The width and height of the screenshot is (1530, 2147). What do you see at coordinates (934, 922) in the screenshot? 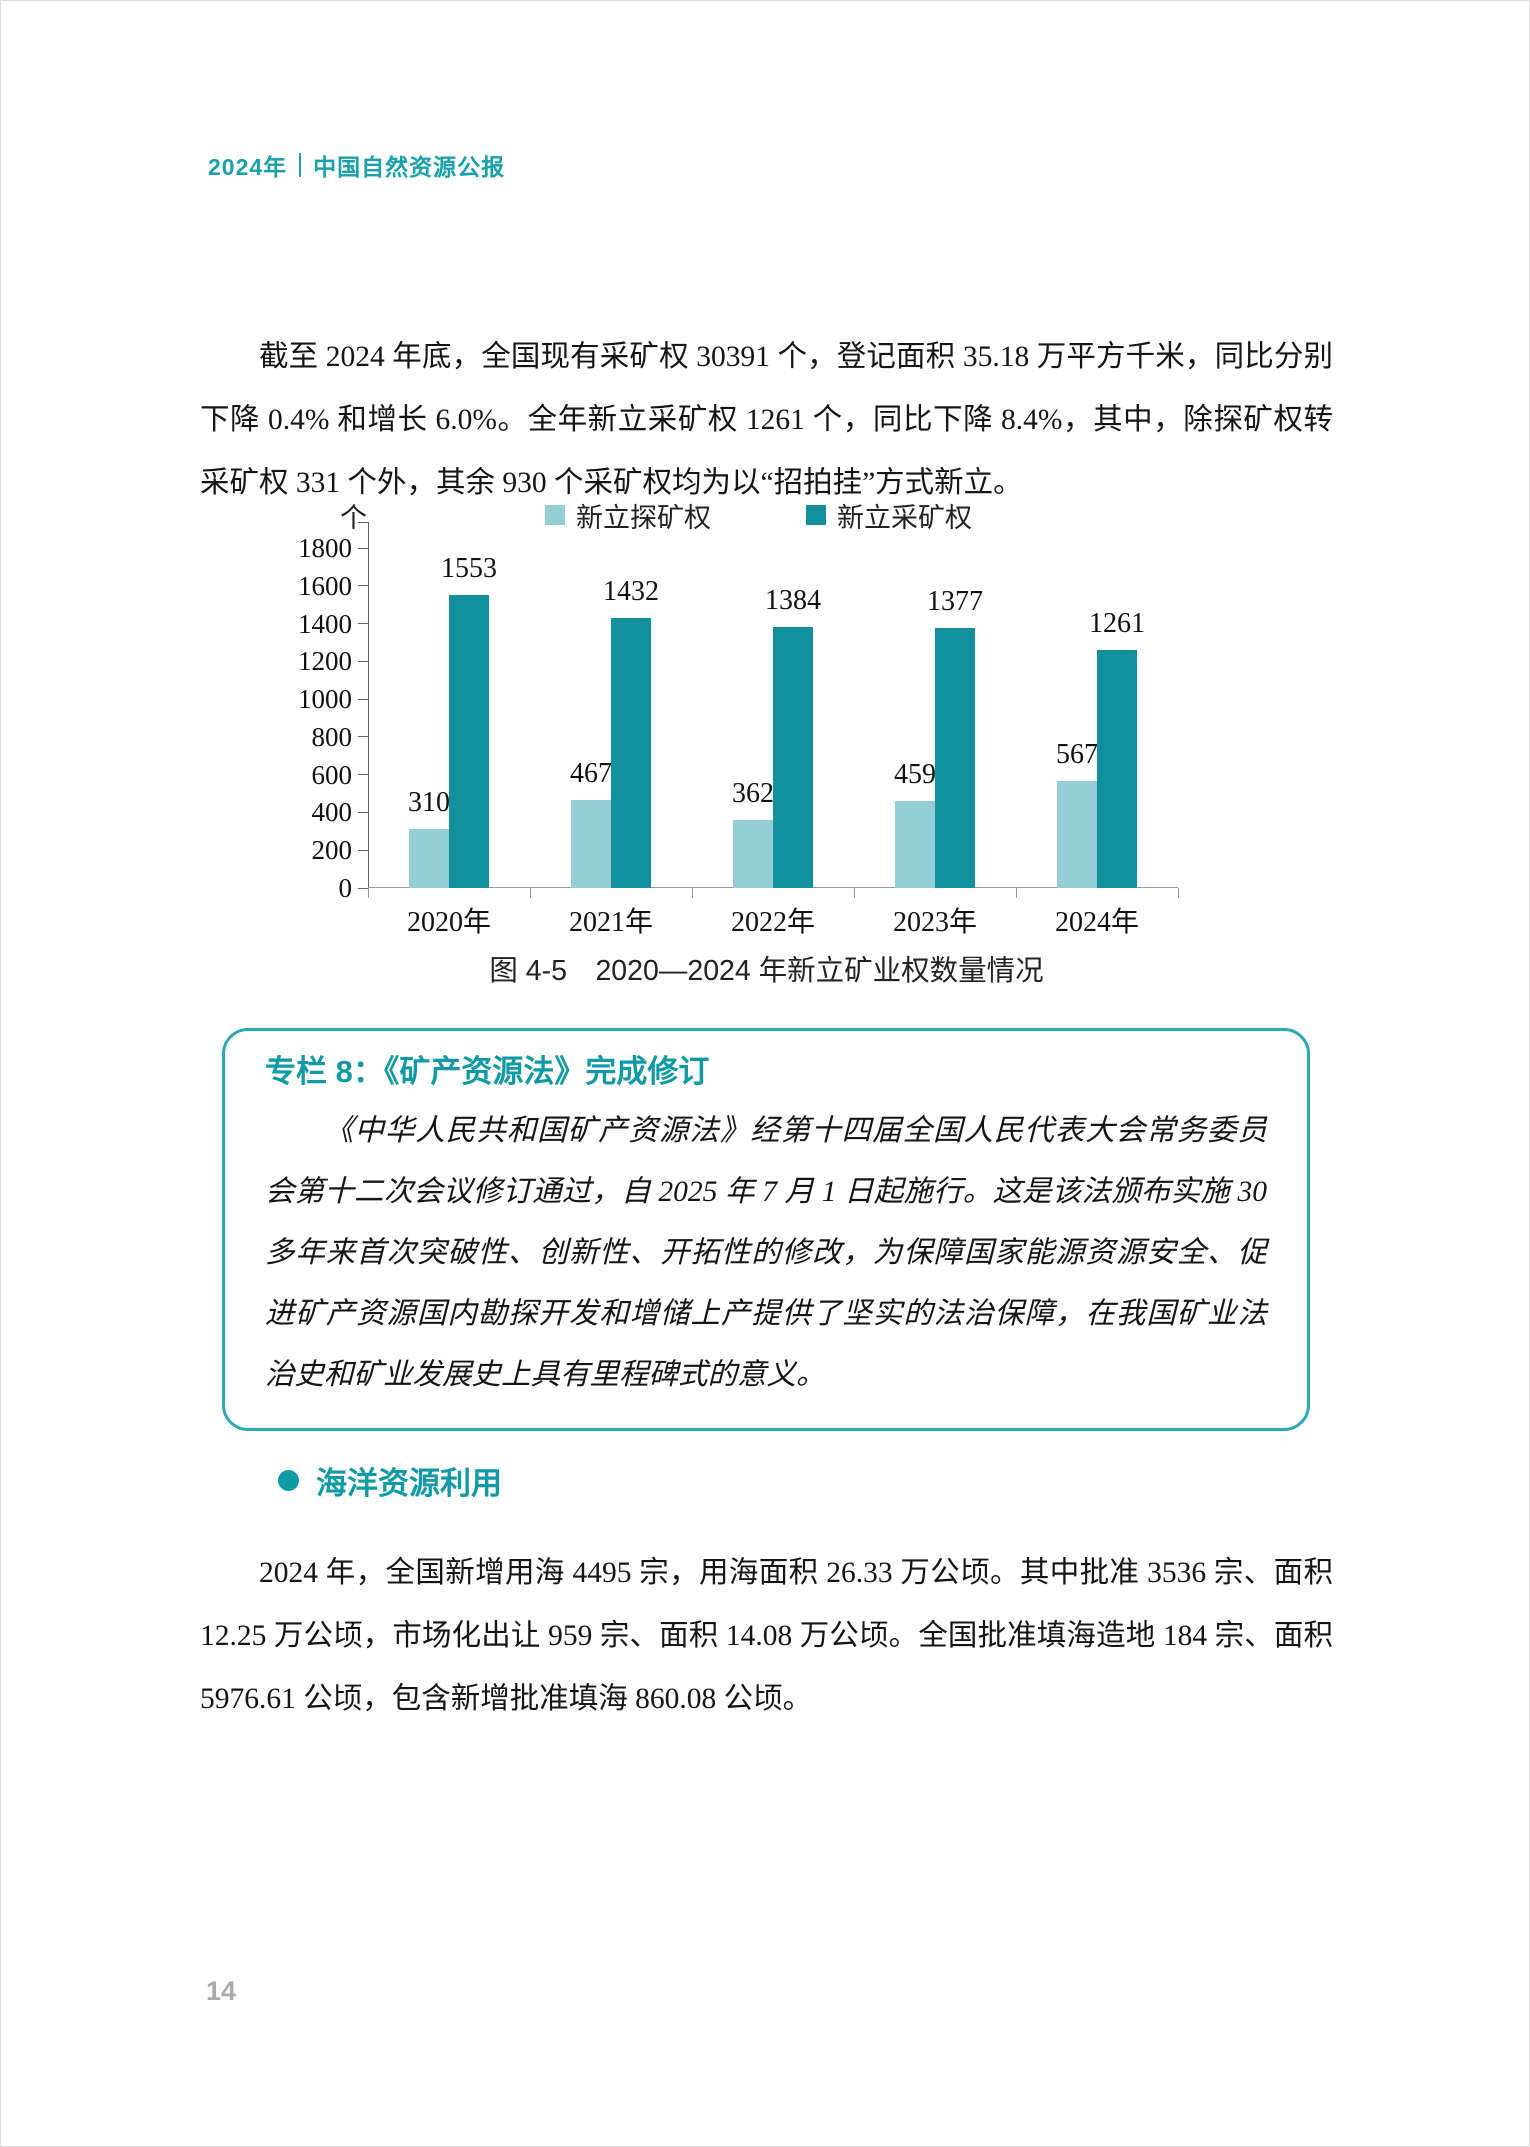
I see `x-category-label: 2023年` at bounding box center [934, 922].